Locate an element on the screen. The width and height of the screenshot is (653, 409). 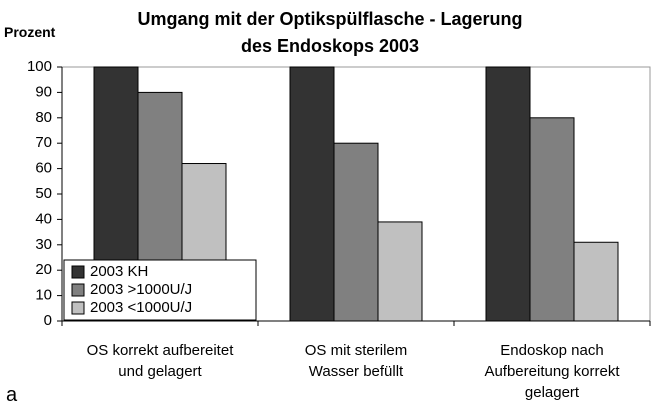
y-tick-label: 50 is located at coordinates (43, 193).